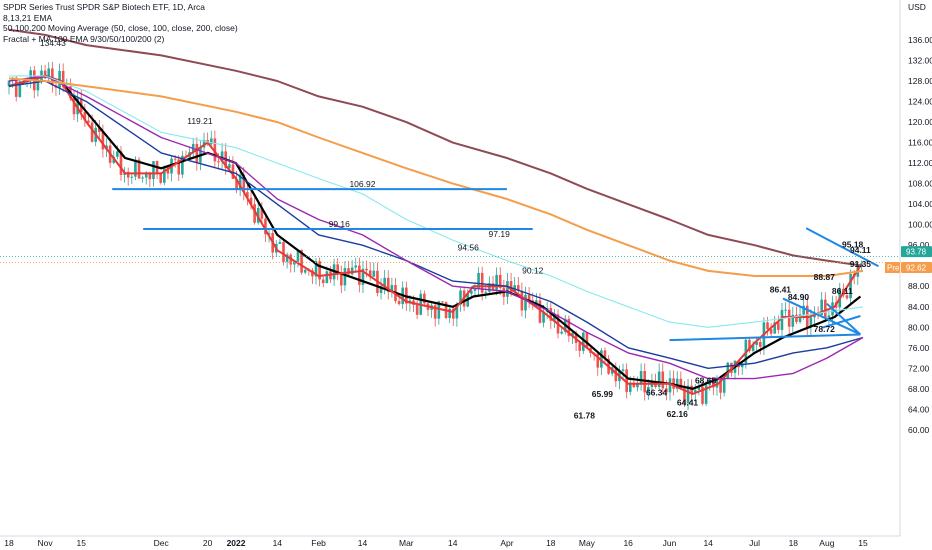 This screenshot has width=932, height=550. Describe the element at coordinates (919, 389) in the screenshot. I see `y-tick-label: 68.00` at that location.